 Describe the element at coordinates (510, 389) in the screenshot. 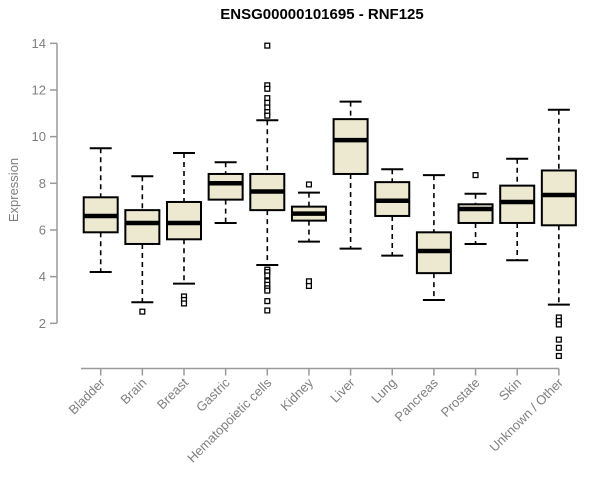

I see `x-tick-label: Skin` at that location.